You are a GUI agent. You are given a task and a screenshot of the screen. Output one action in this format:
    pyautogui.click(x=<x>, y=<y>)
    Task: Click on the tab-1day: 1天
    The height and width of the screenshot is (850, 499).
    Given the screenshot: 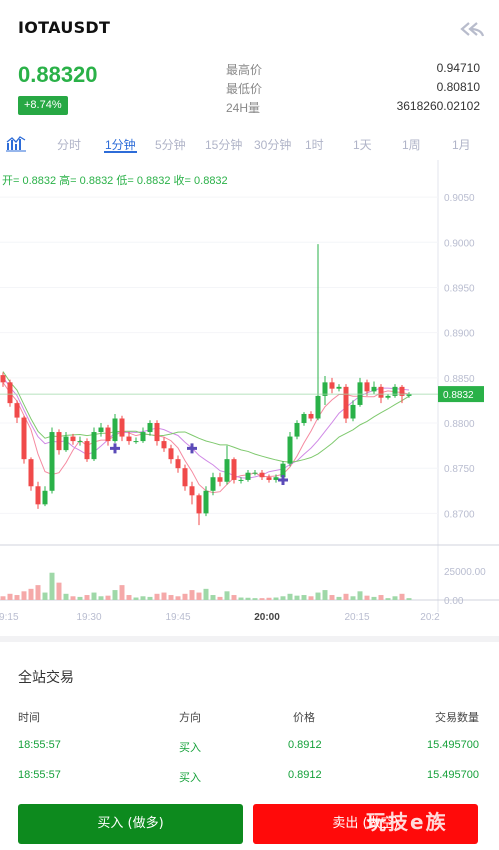 What is the action you would take?
    pyautogui.click(x=362, y=145)
    